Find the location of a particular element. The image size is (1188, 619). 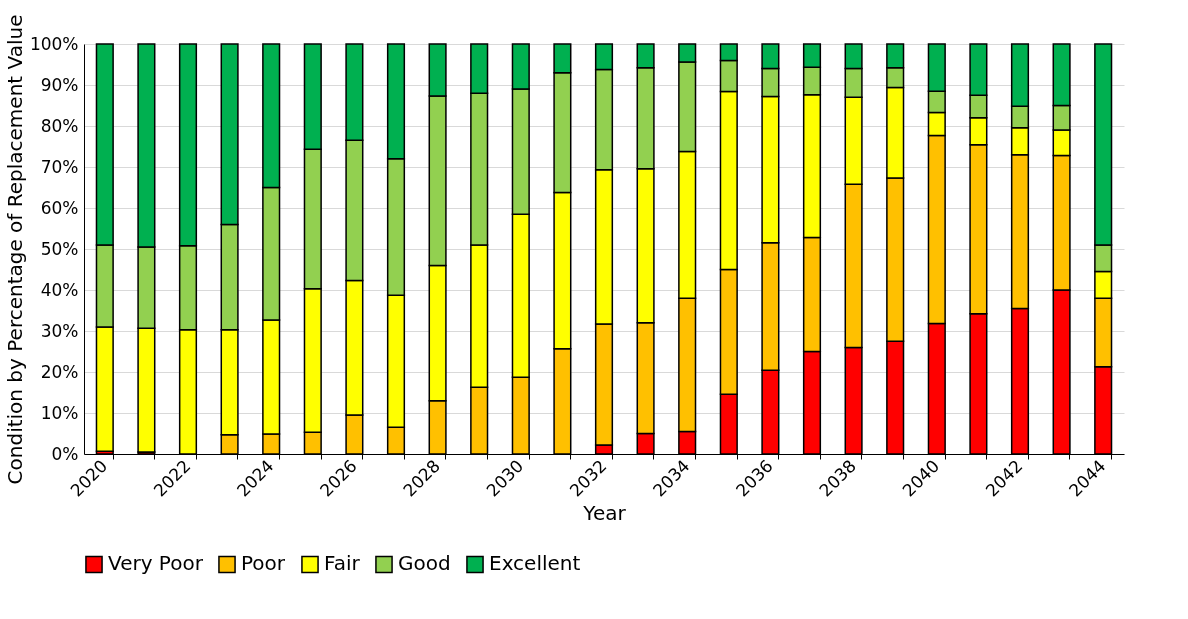

y-axis-title: Condition by Percentage of Replacement Value is located at coordinates (14, 249).